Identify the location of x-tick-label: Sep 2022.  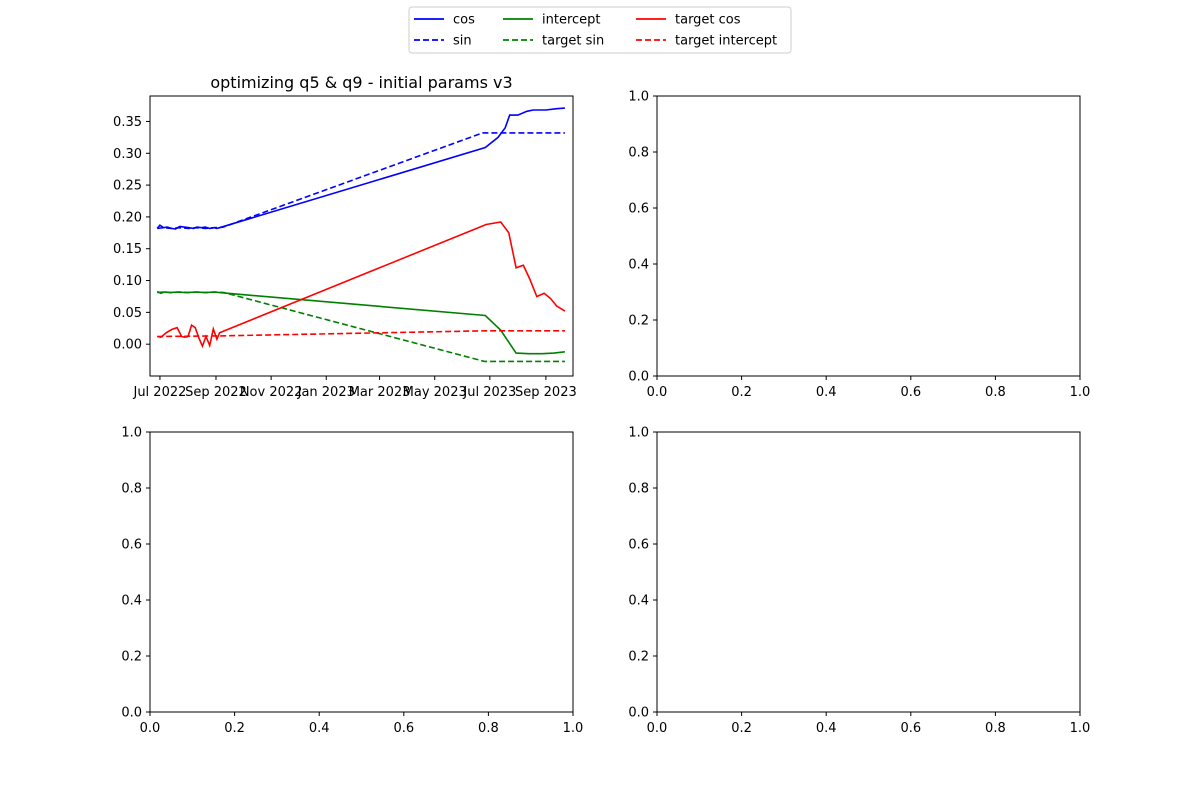
(216, 392).